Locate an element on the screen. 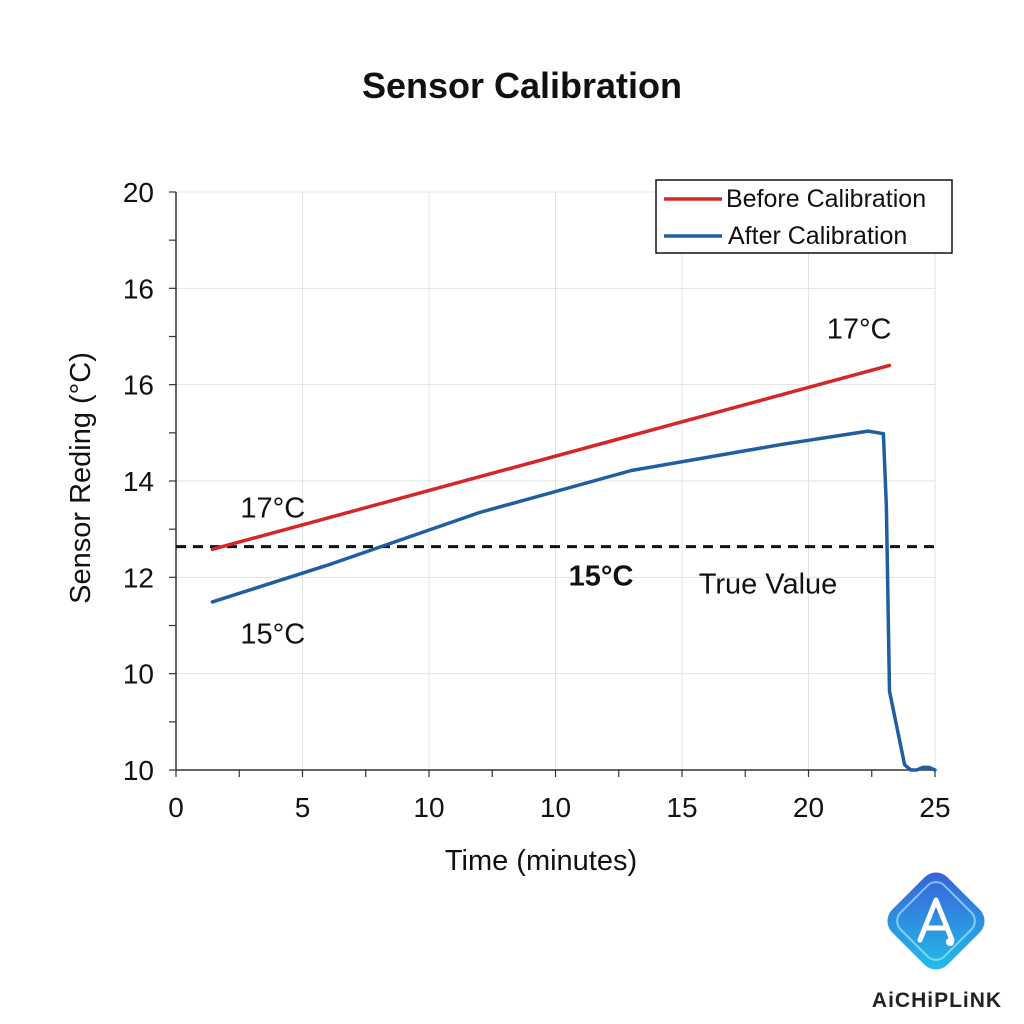 This screenshot has height=1024, width=1024. reference-line-group: True Value is located at coordinates (555, 573).